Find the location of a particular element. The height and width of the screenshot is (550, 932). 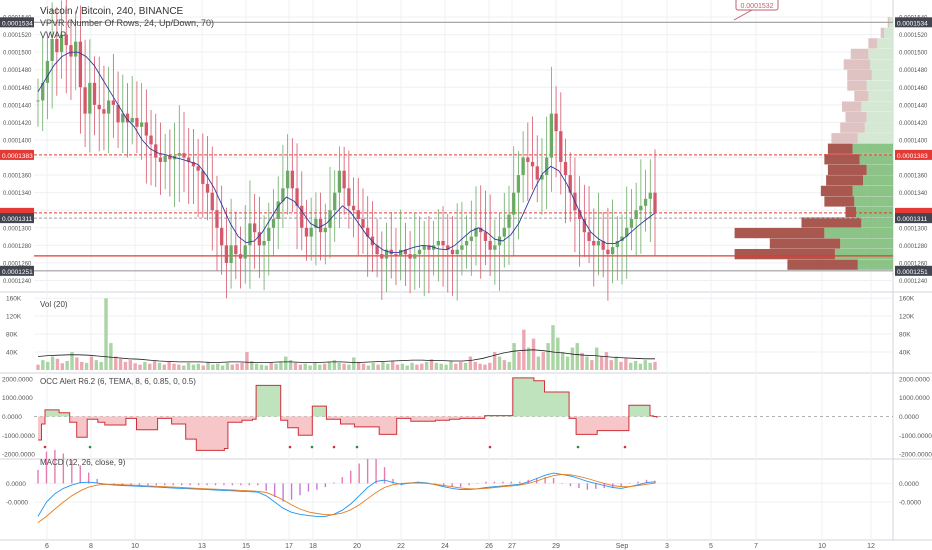

x-tick-label: 20 is located at coordinates (357, 546).